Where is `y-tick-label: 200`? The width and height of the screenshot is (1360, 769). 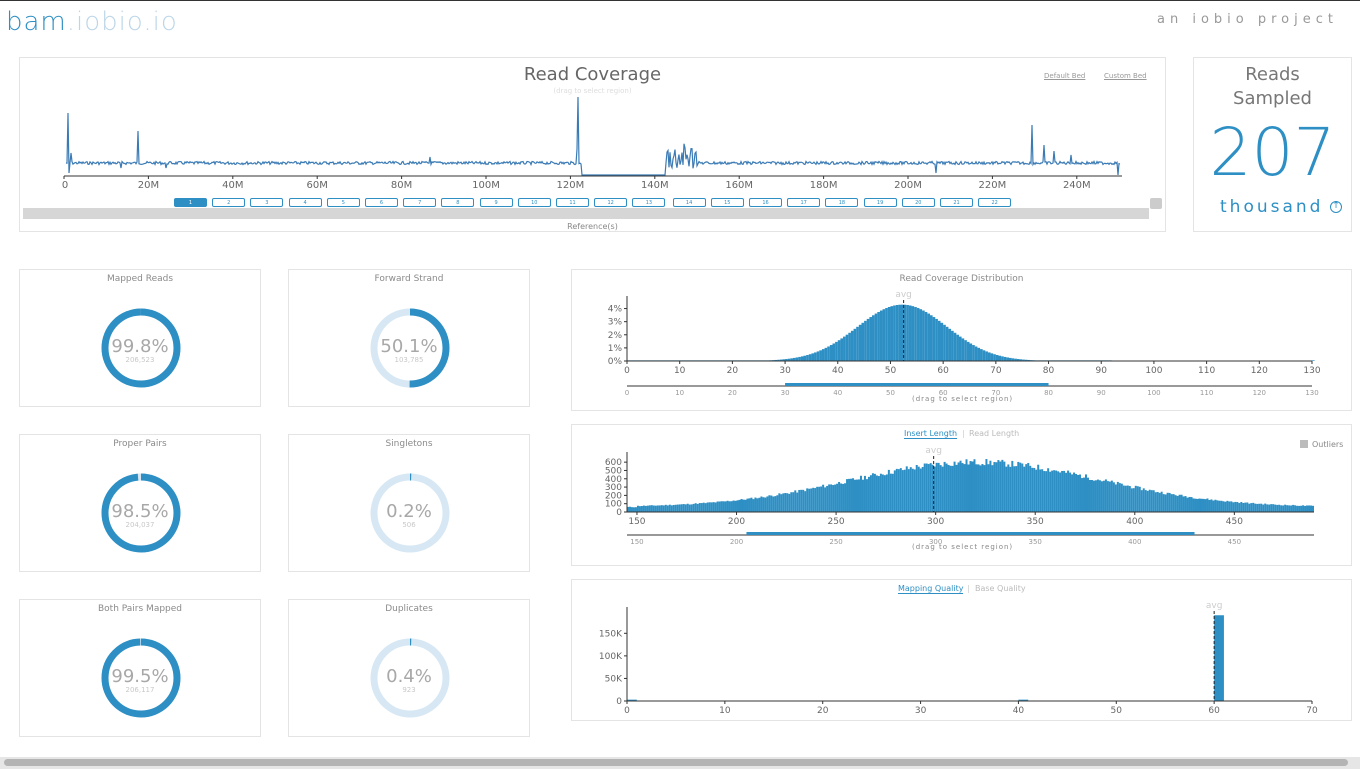
y-tick-label: 200 is located at coordinates (613, 496).